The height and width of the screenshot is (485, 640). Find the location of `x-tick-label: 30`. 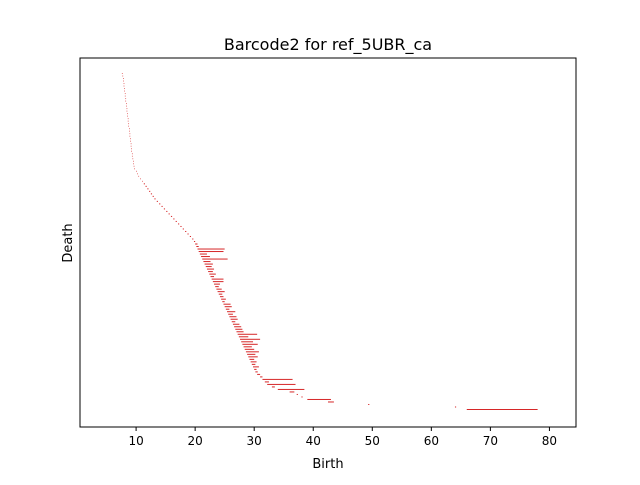

x-tick-label: 30 is located at coordinates (254, 441).